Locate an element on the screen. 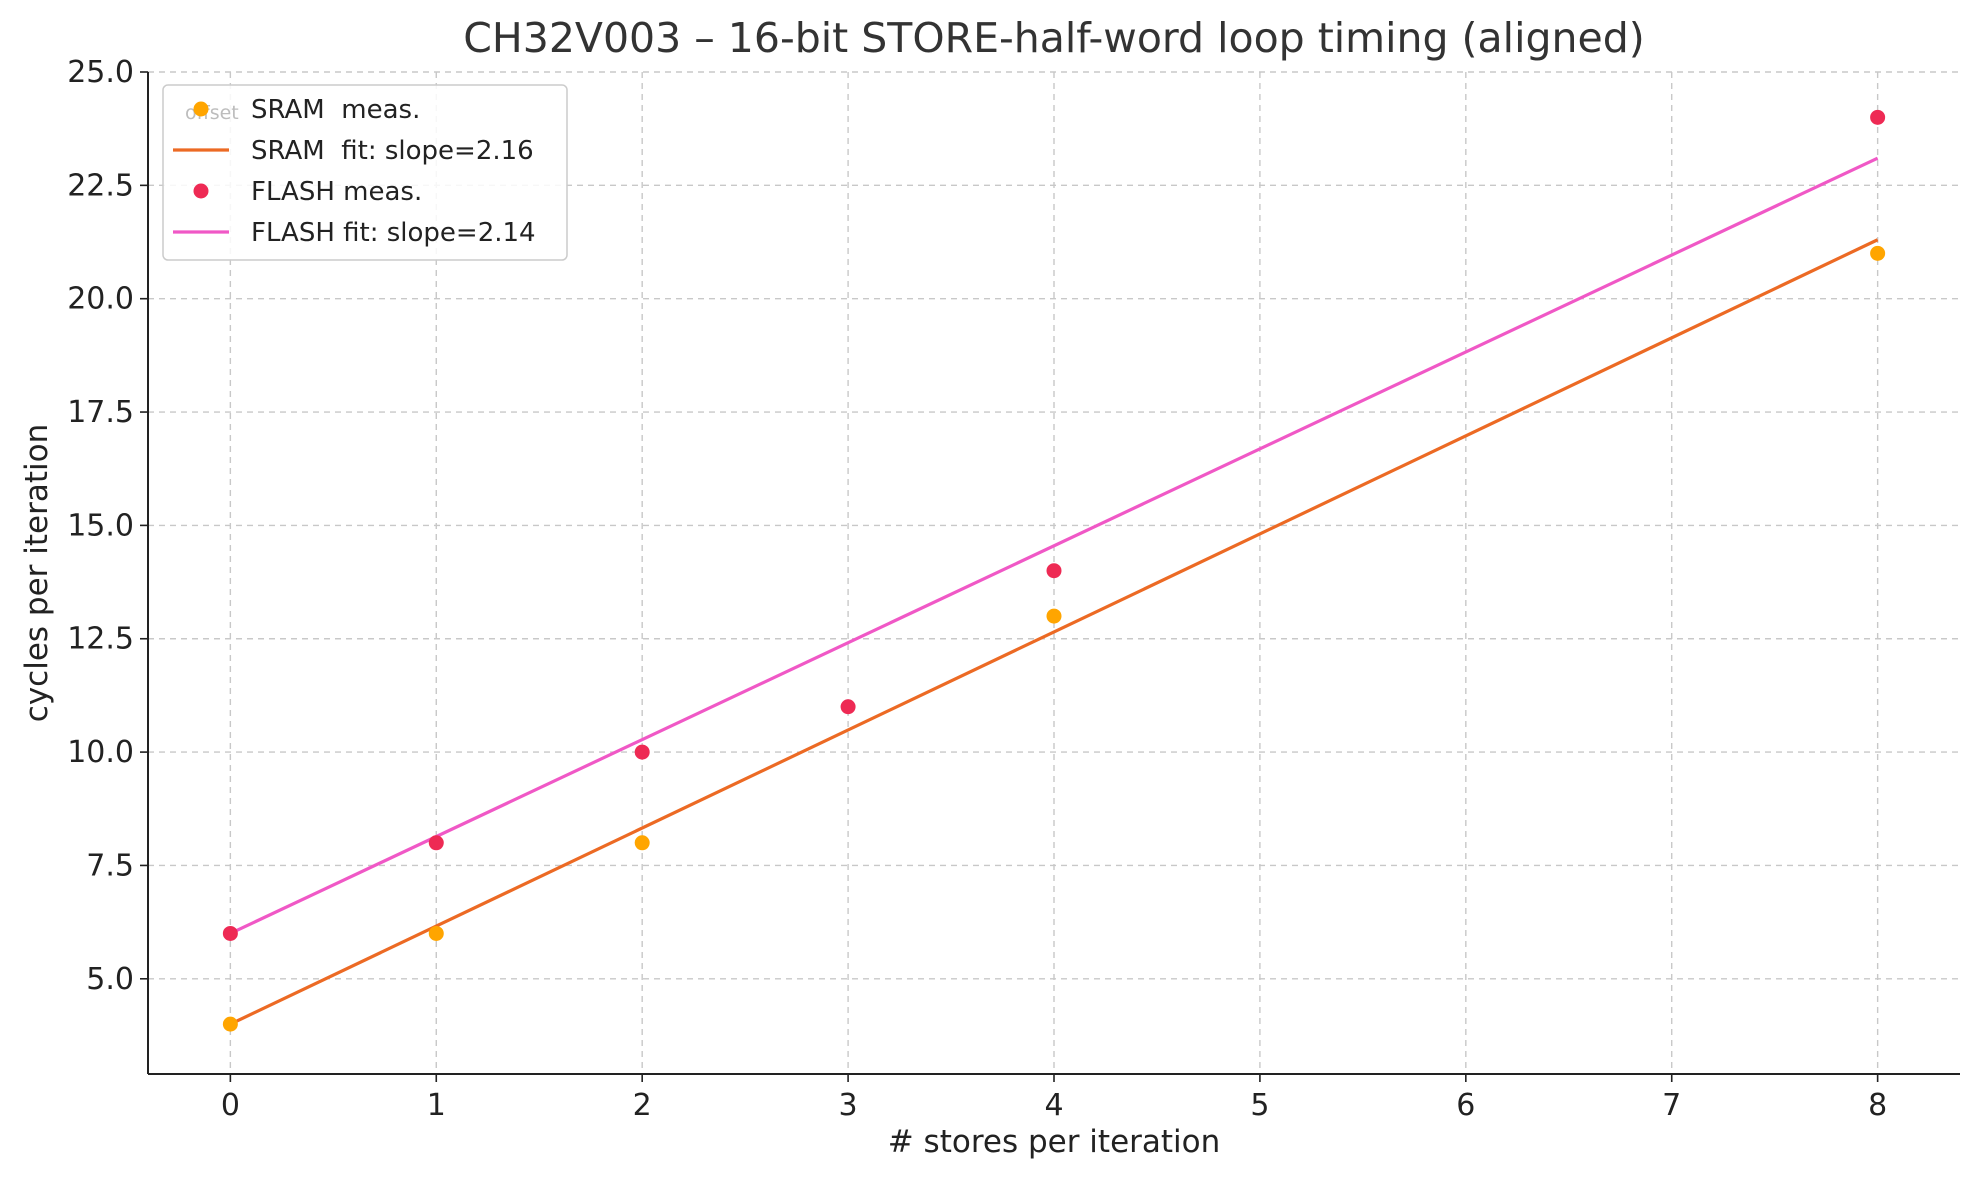 This screenshot has height=1184, width=1979. y-tick-label: 7.5 is located at coordinates (110, 865).